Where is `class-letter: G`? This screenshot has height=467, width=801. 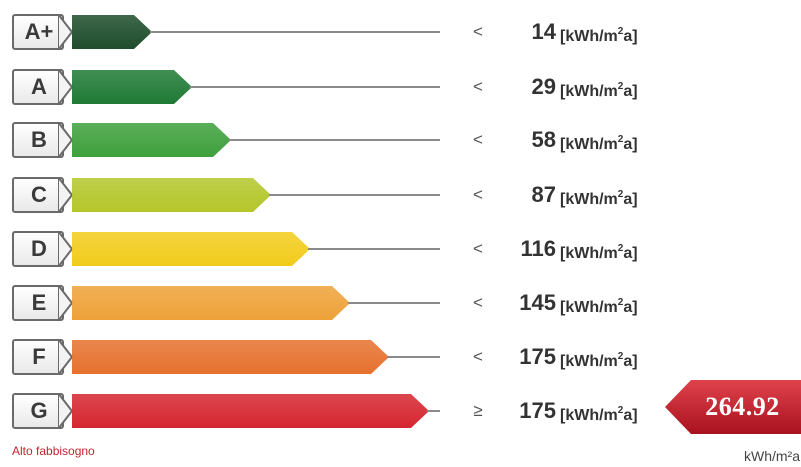 class-letter: G is located at coordinates (39, 410).